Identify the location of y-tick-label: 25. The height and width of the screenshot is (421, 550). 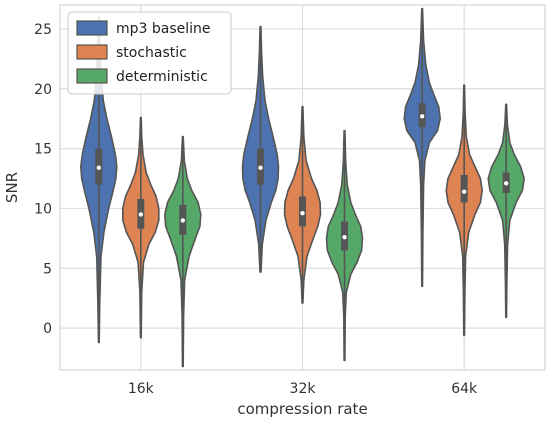
(43, 30).